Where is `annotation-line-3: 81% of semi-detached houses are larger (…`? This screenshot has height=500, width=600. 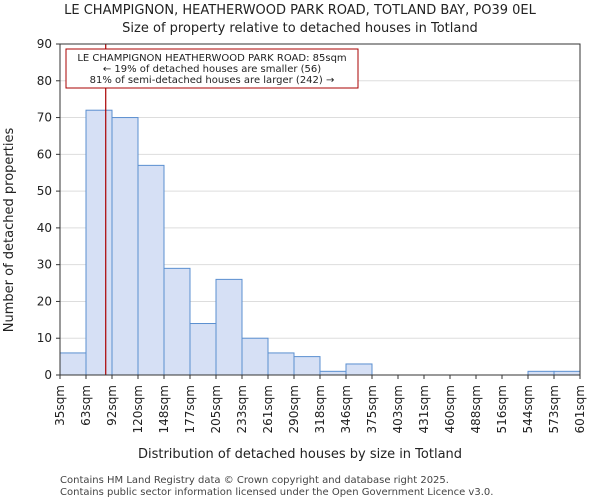 annotation-line-3: 81% of semi-detached houses are larger (… is located at coordinates (212, 80).